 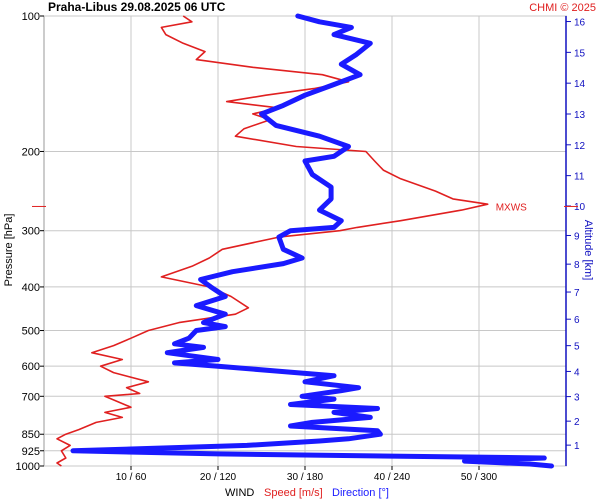 What do you see at coordinates (31, 367) in the screenshot?
I see `pressure-tick-label: 600` at bounding box center [31, 367].